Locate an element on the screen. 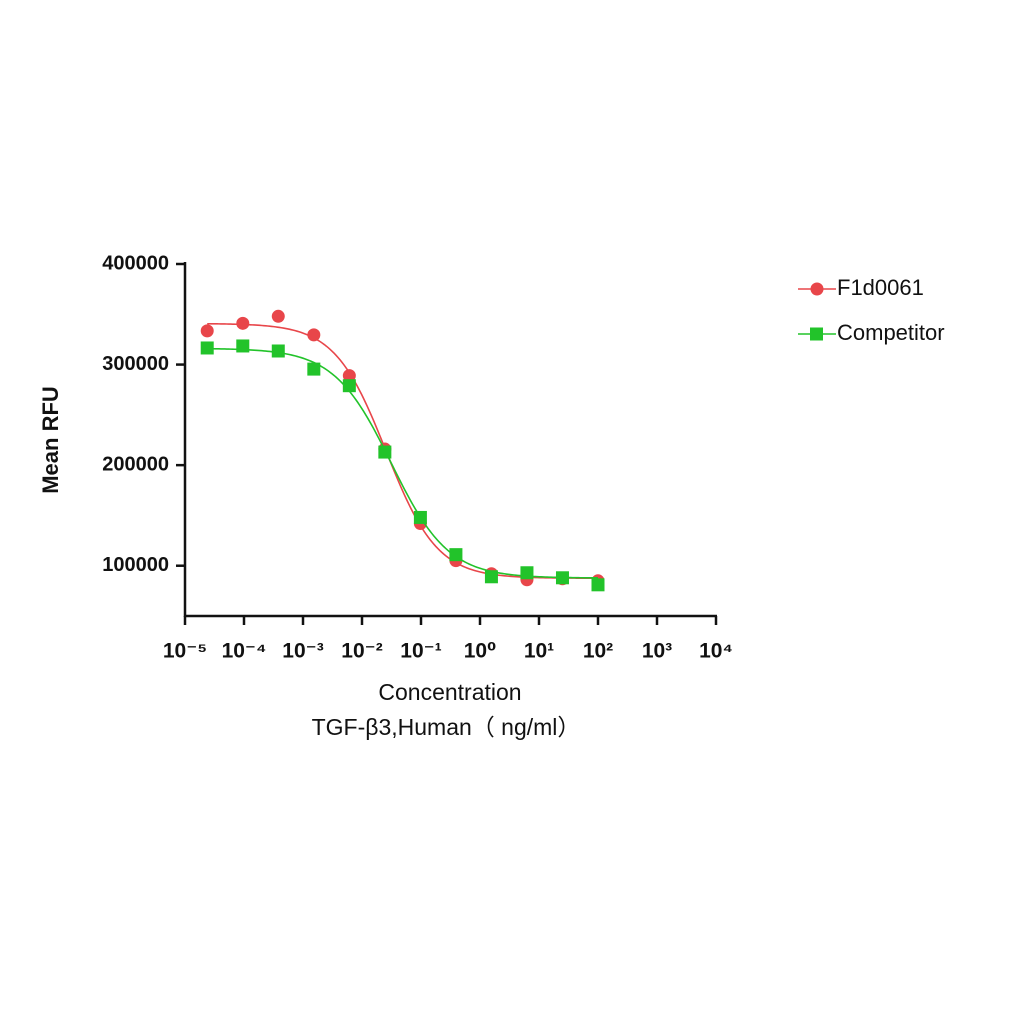 This screenshot has width=1024, height=1024. x-tick-label: 10⁻³ is located at coordinates (302, 651).